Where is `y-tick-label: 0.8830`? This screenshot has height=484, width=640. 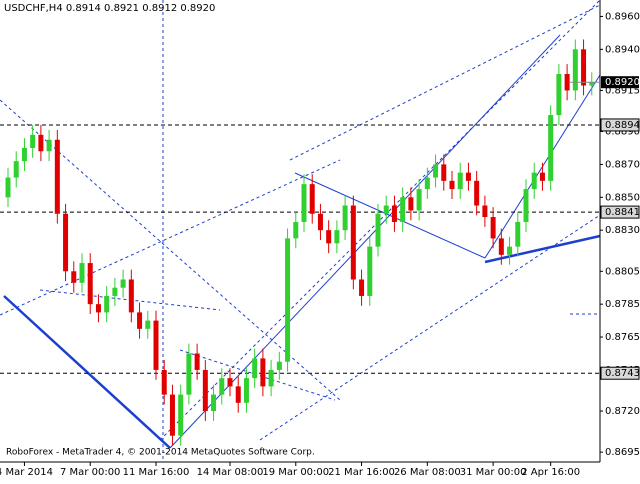 y-tick-label: 0.8830 is located at coordinates (622, 230).